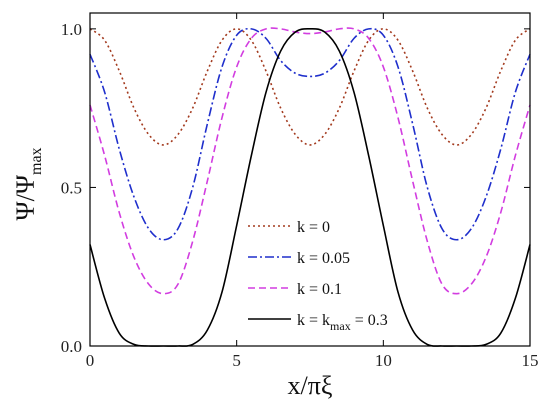  I want to click on y-tick-label: 1.0, so click(71, 29).